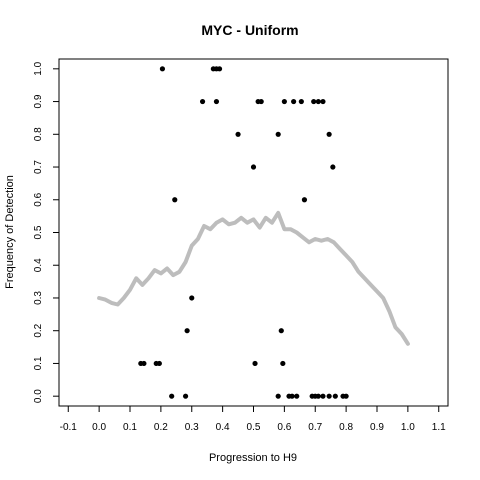 The height and width of the screenshot is (480, 480). Describe the element at coordinates (253, 419) in the screenshot. I see `x-axis: -0.1 0.0 0.1 0.2 0.3 0.4 0.5 0.6 0.7 0.8 0.9 1.0 1.1` at that location.